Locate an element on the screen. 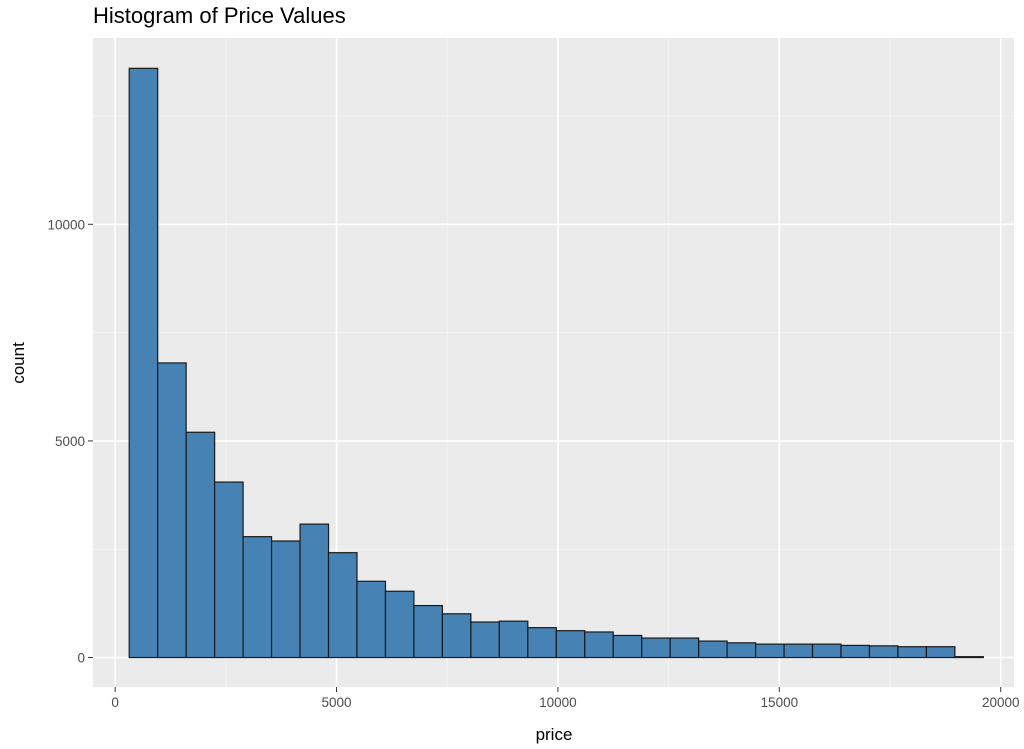  y-tick-label: 10000 is located at coordinates (66, 224).